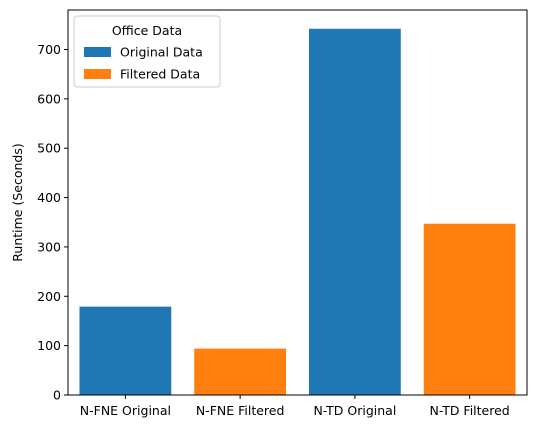 The height and width of the screenshot is (428, 540). Describe the element at coordinates (354, 410) in the screenshot. I see `x-tick-label: N-TD Original` at that location.